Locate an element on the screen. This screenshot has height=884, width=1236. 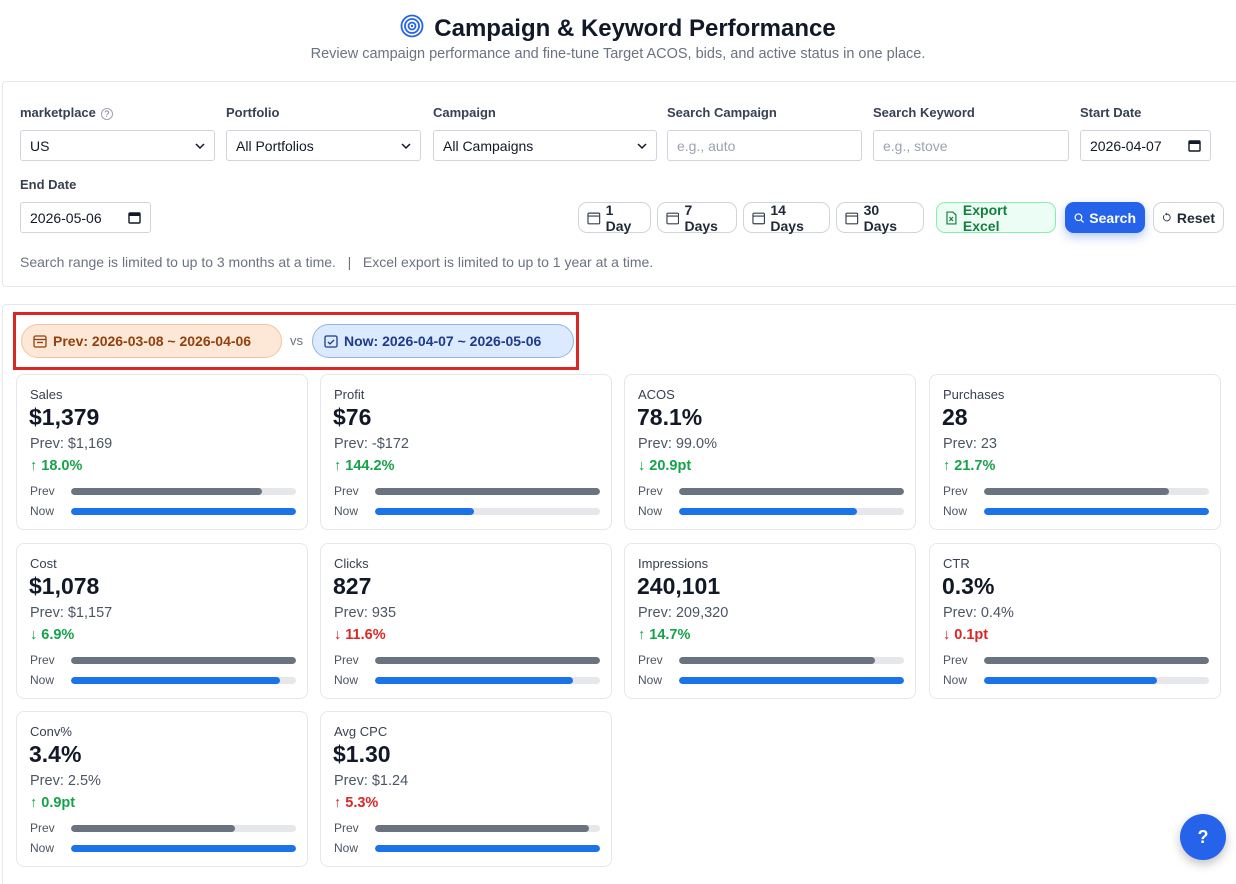
target-icon is located at coordinates (412, 28).